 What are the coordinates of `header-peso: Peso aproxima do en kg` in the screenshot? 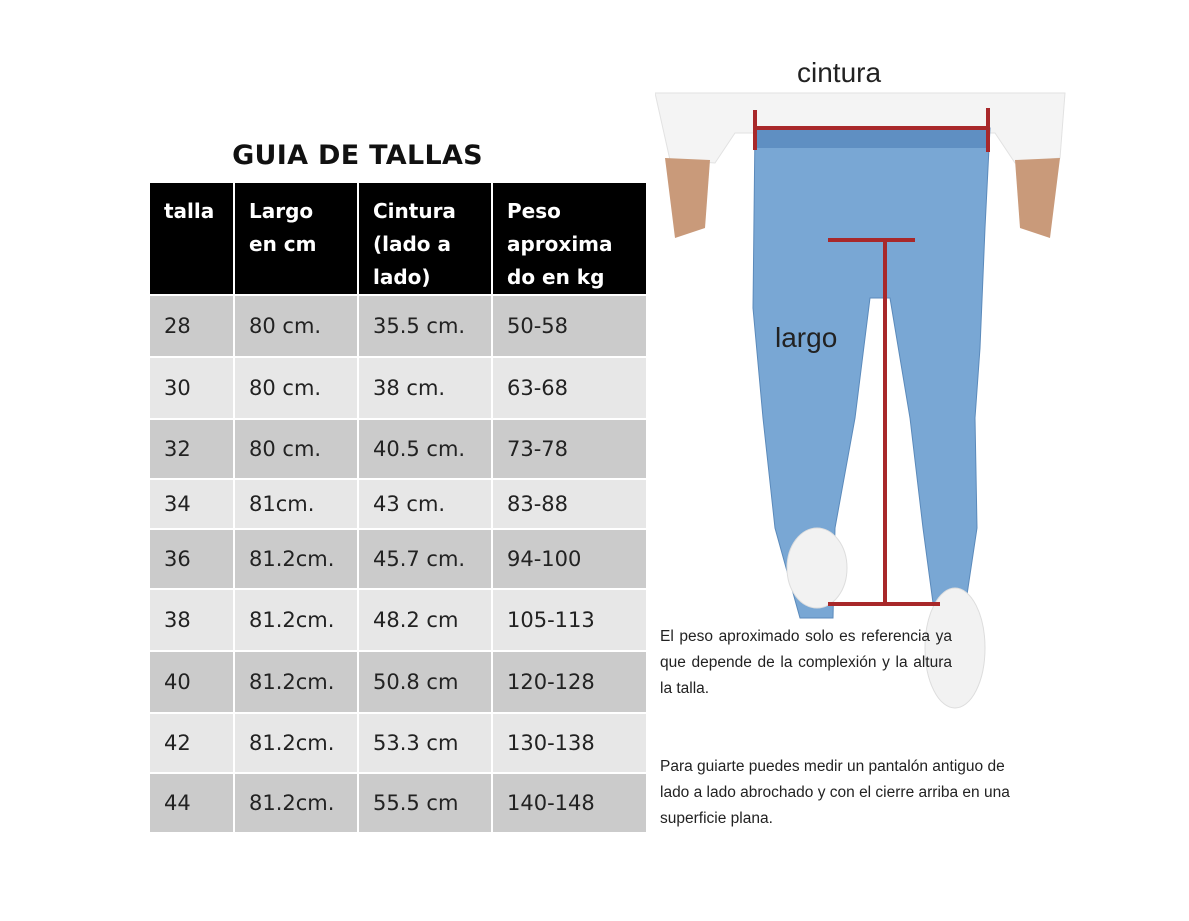 It's located at (569, 238).